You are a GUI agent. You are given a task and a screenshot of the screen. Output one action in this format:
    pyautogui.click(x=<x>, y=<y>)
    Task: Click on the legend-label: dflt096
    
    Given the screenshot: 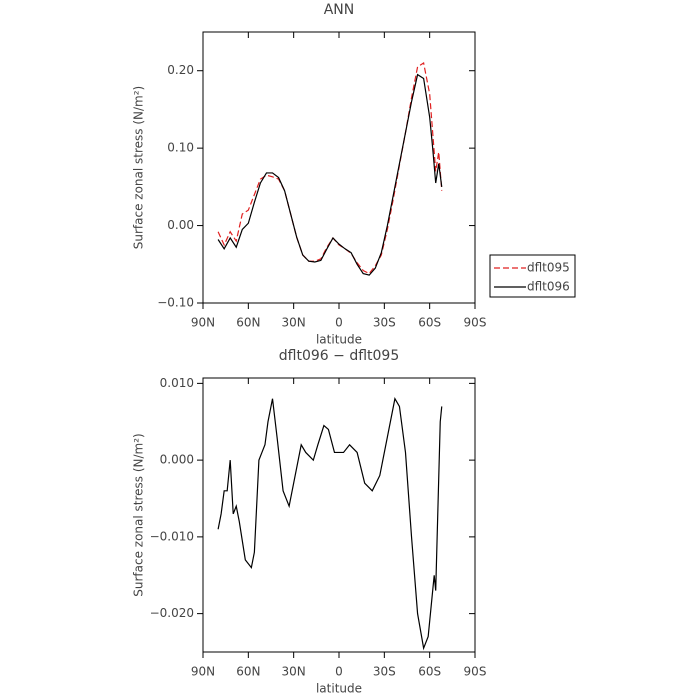 What is the action you would take?
    pyautogui.click(x=548, y=287)
    